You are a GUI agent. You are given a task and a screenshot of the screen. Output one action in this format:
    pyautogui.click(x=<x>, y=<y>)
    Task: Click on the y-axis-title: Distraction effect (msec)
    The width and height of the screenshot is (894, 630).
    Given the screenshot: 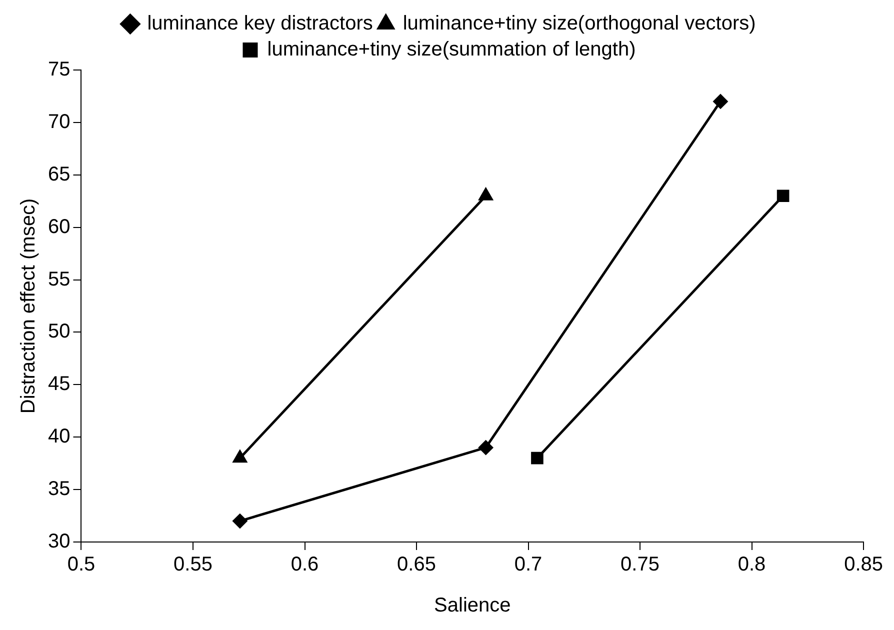 What is the action you would take?
    pyautogui.click(x=29, y=306)
    